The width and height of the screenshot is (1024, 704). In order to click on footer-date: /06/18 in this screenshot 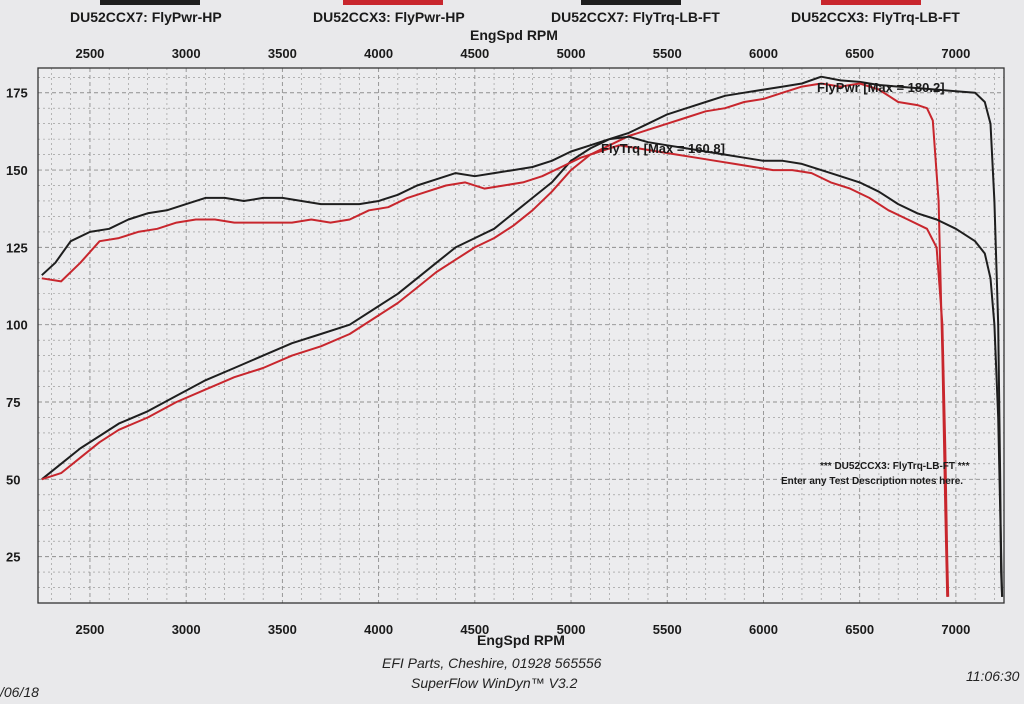, I will do `click(19, 692)`.